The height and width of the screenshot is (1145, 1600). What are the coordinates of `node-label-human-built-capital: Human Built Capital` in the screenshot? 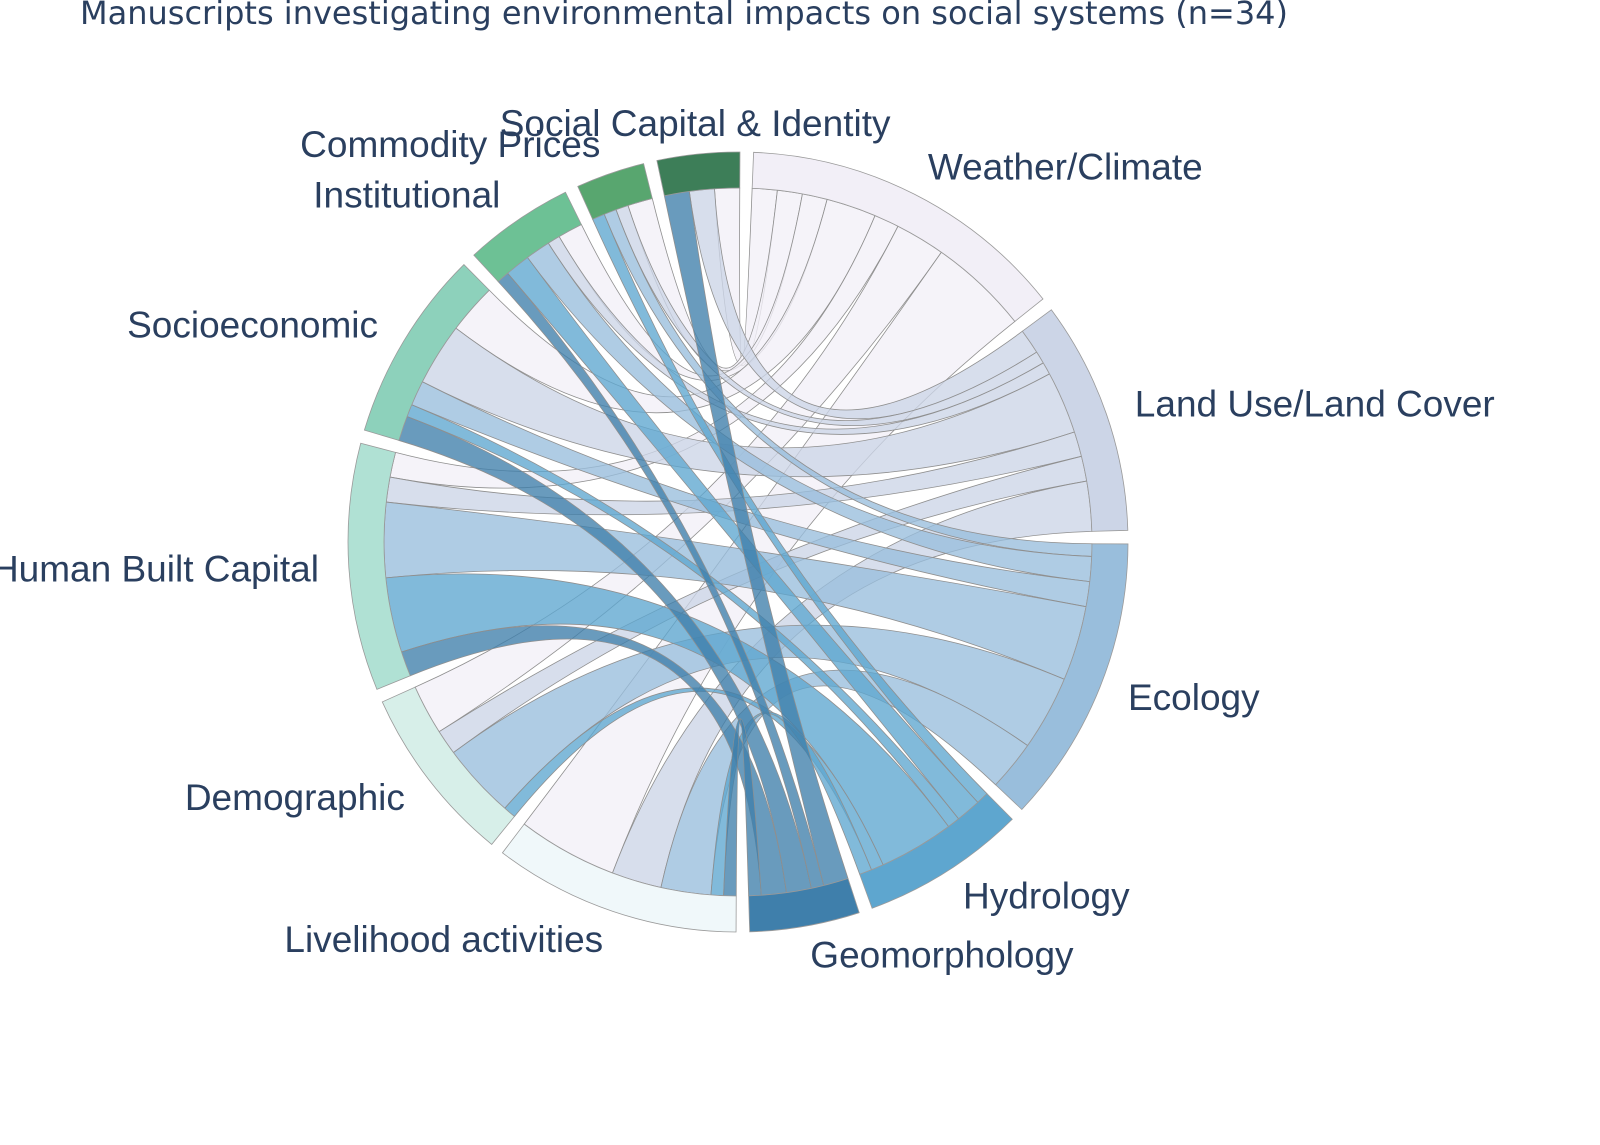 It's located at (159, 569).